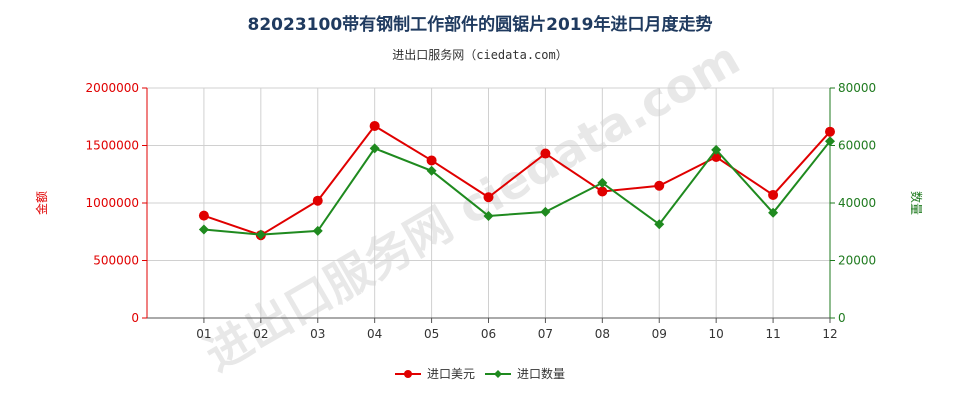  I want to click on x-tick-label: 01, so click(203, 334).